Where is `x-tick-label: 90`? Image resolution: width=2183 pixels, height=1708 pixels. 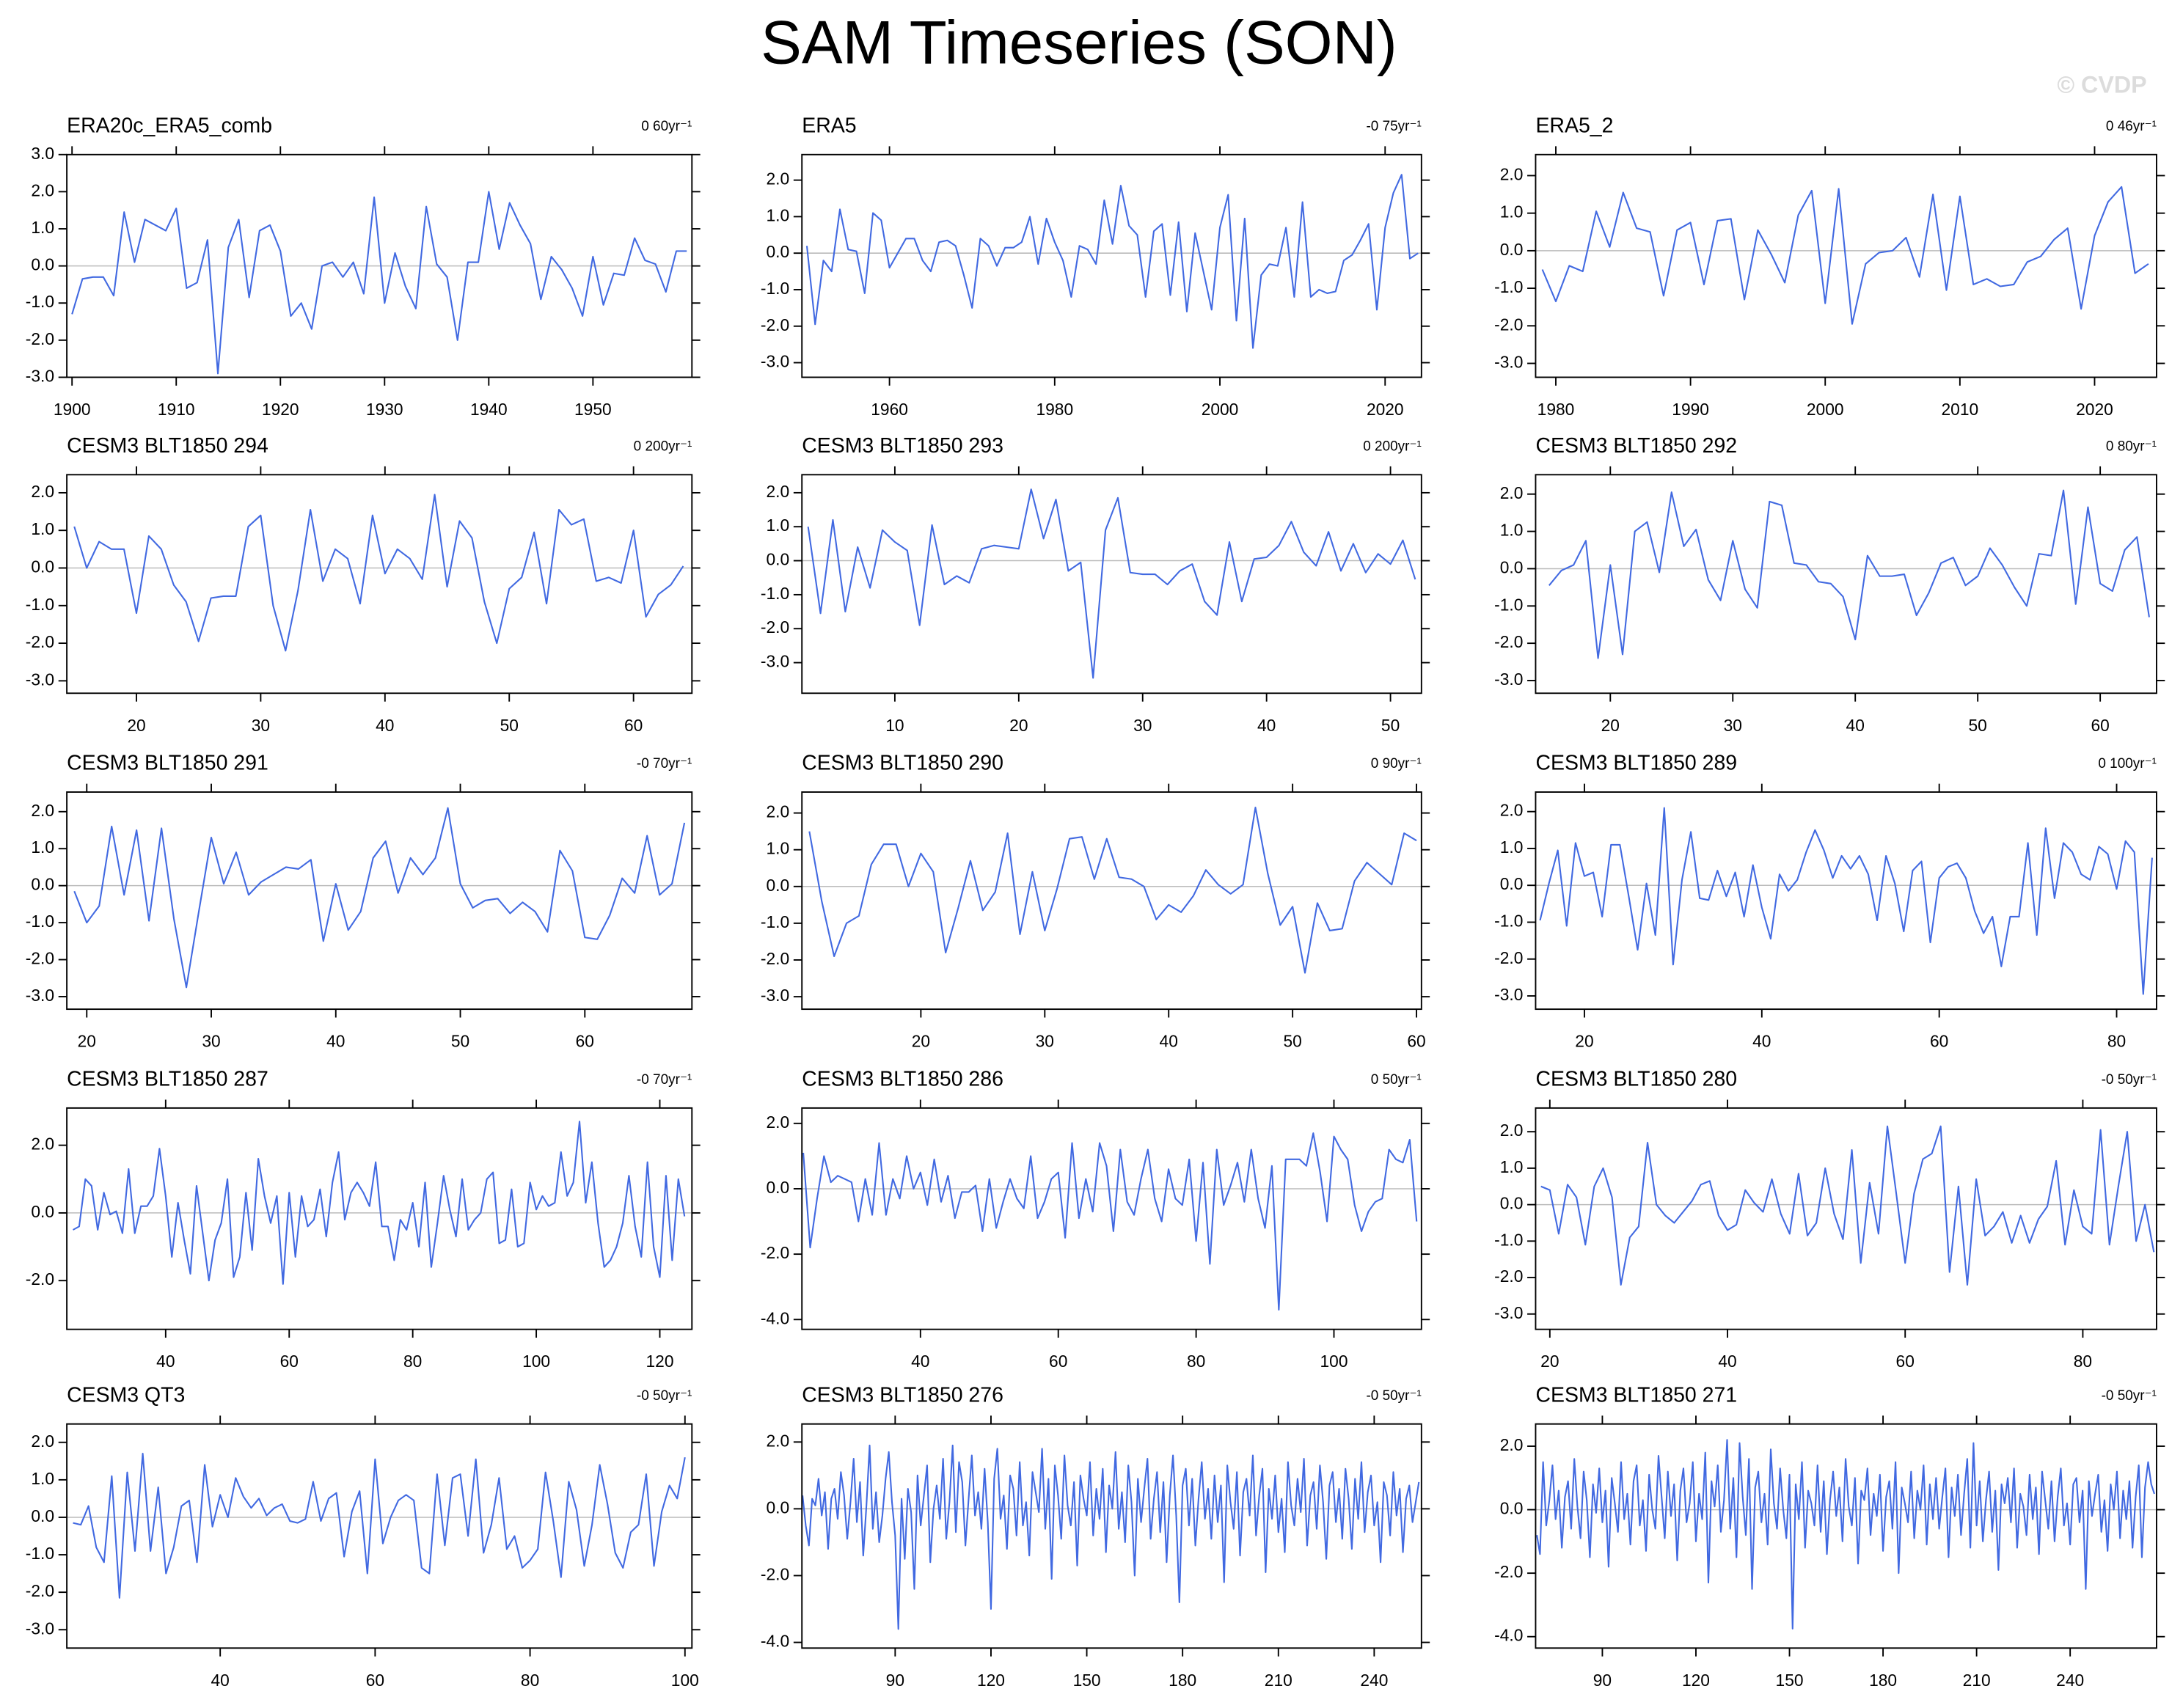
x-tick-label: 90 is located at coordinates (1602, 1680).